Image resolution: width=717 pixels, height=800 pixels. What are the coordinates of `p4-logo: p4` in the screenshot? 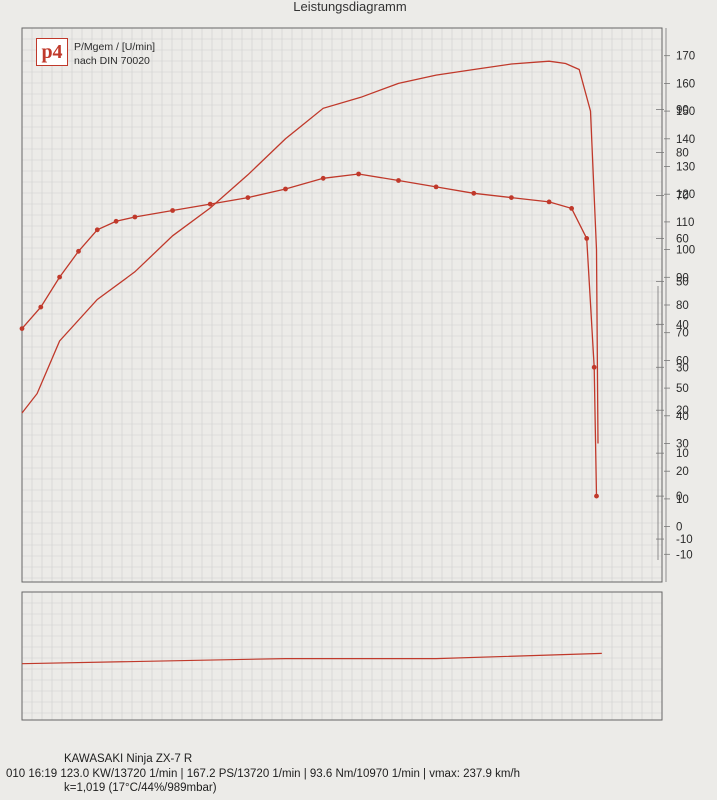 It's located at (52, 52).